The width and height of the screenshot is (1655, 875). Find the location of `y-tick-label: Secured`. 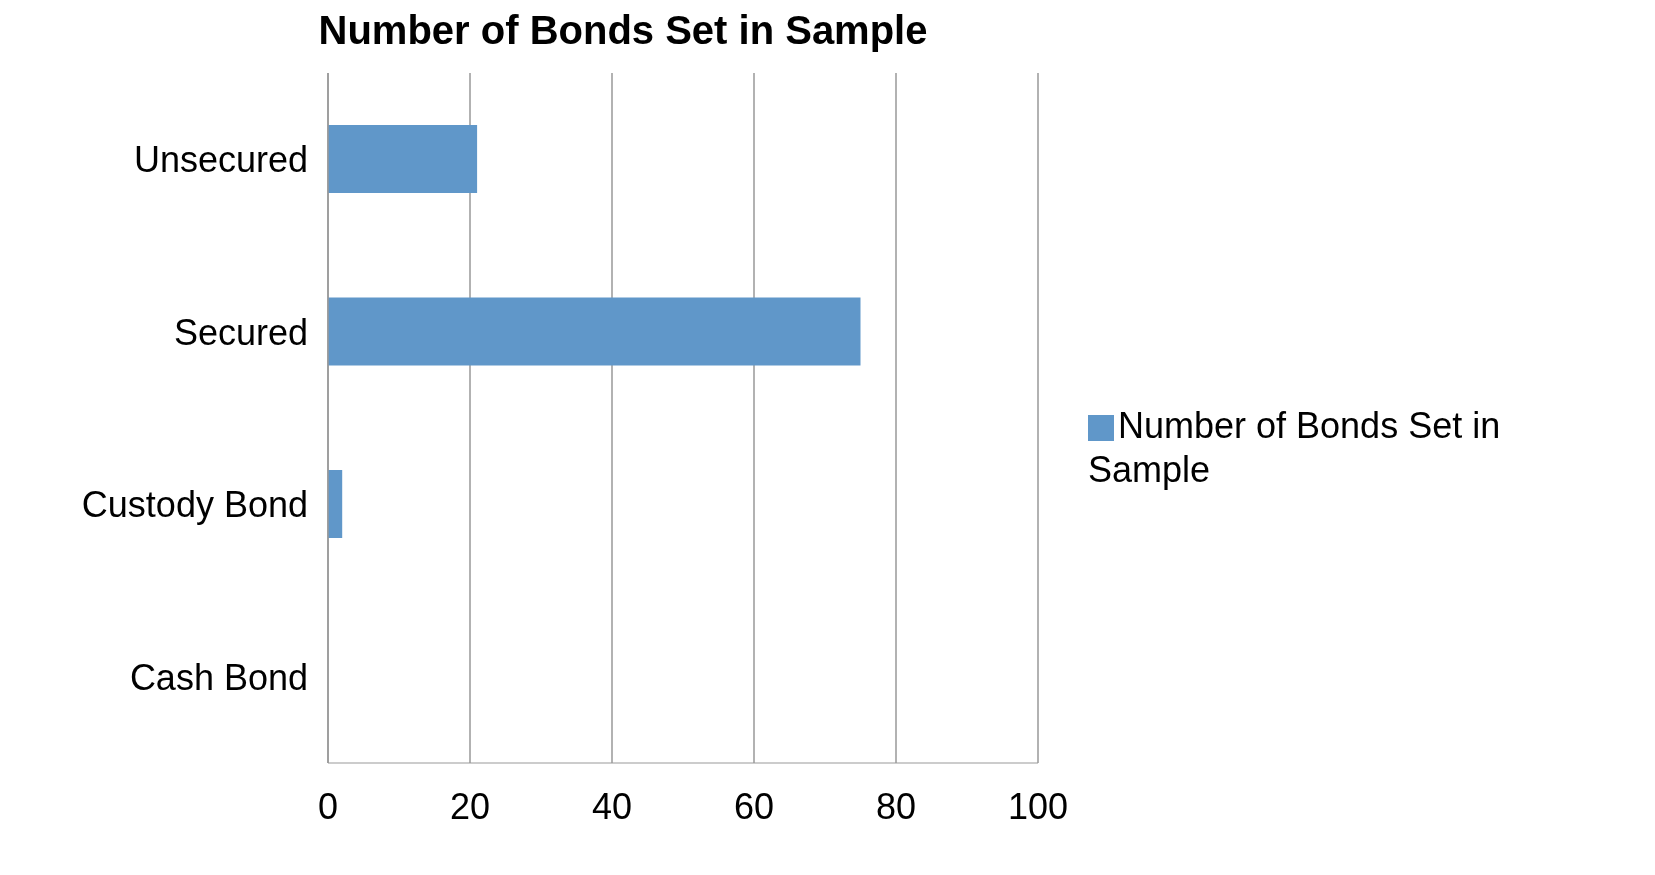

y-tick-label: Secured is located at coordinates (240, 332).